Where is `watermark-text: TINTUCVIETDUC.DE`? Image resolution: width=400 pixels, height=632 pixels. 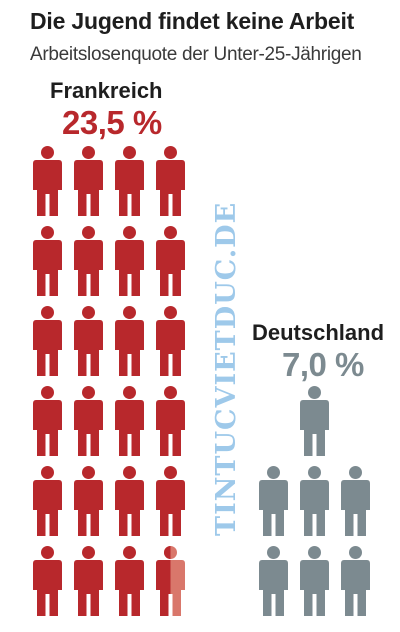
watermark-text: TINTUCVIETDUC.DE is located at coordinates (226, 369).